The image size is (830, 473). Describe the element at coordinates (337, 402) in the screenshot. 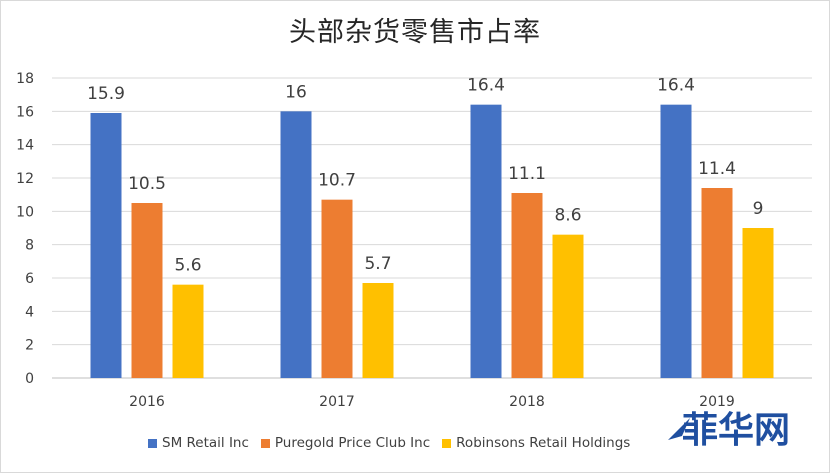

I see `x-tick-label: 2017` at that location.